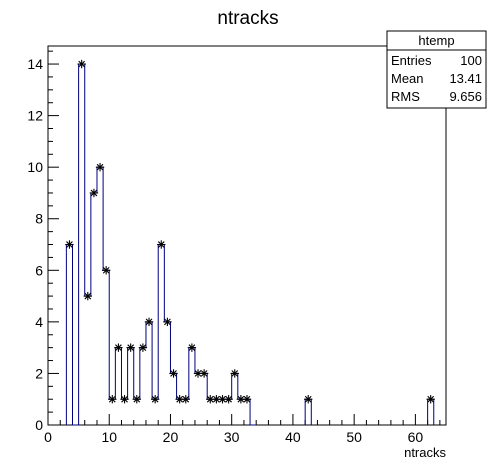  What do you see at coordinates (436, 40) in the screenshot?
I see `stats-box-title: htemp` at bounding box center [436, 40].